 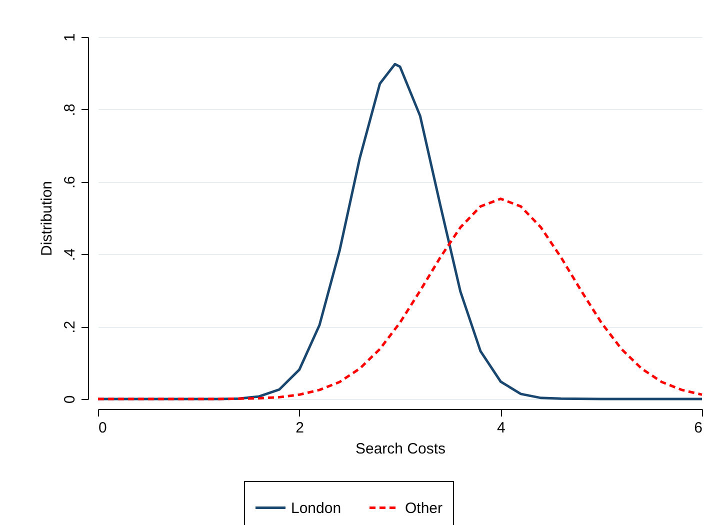 What do you see at coordinates (424, 508) in the screenshot?
I see `legend-label: Other` at bounding box center [424, 508].